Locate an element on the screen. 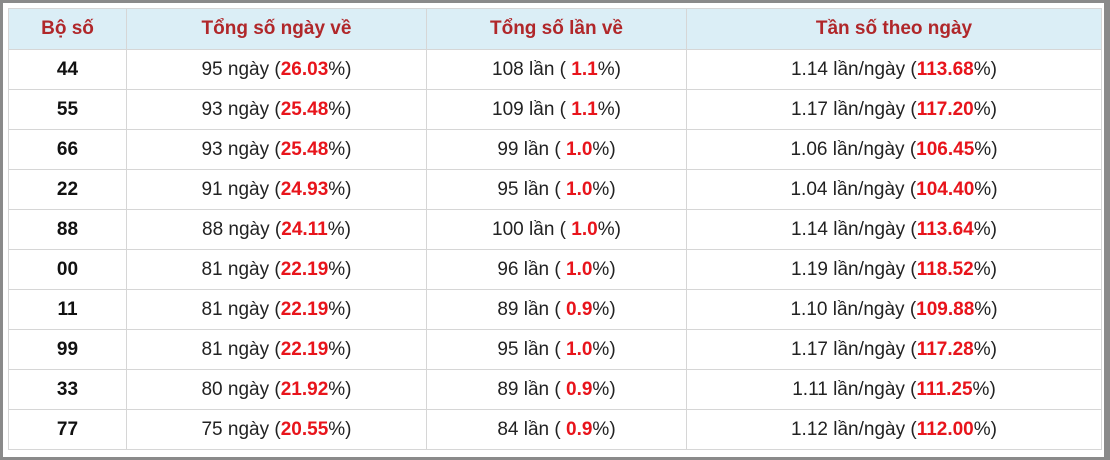  percent-value: 109.88 is located at coordinates (945, 309).